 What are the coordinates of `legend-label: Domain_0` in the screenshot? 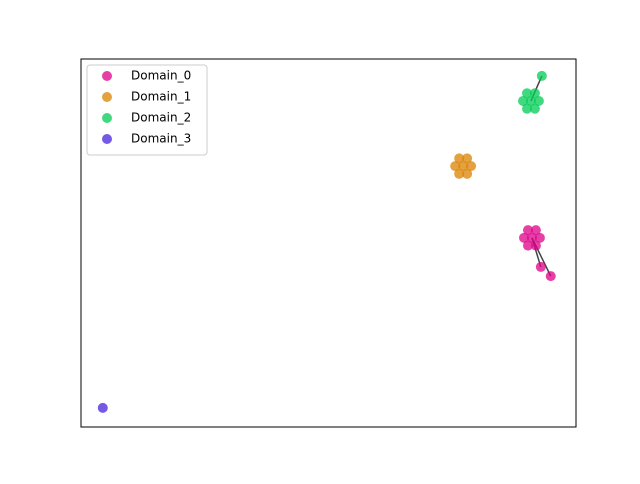 It's located at (161, 76).